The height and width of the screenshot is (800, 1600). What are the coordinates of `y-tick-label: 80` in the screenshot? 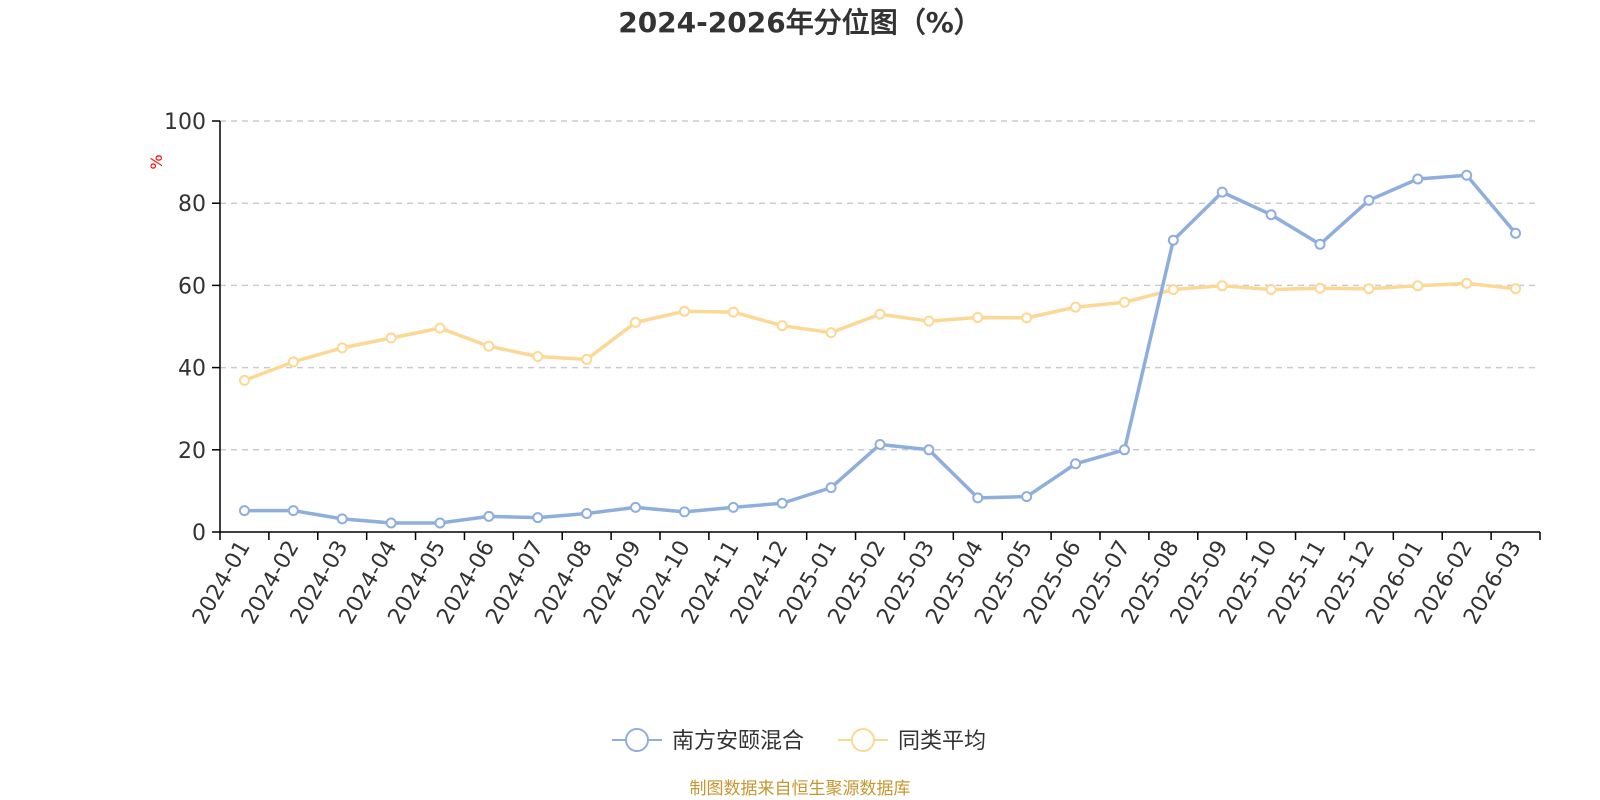 It's located at (192, 204).